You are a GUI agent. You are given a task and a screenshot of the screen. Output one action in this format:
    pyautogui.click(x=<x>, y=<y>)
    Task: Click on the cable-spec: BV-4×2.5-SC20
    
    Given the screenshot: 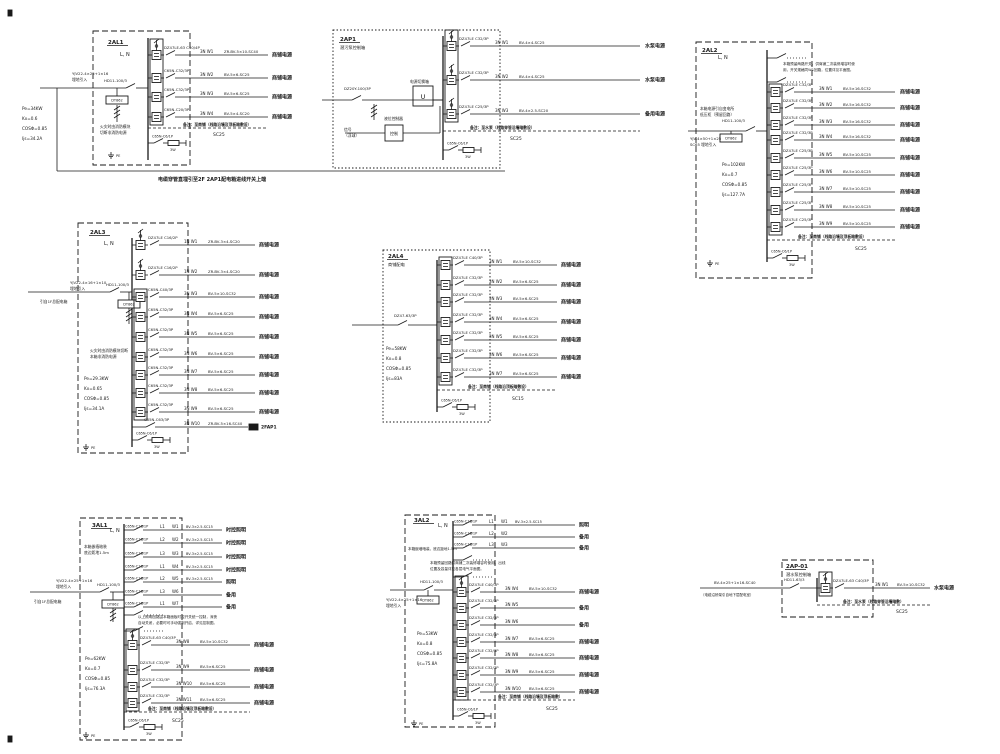 What is the action you would take?
    pyautogui.click(x=534, y=110)
    